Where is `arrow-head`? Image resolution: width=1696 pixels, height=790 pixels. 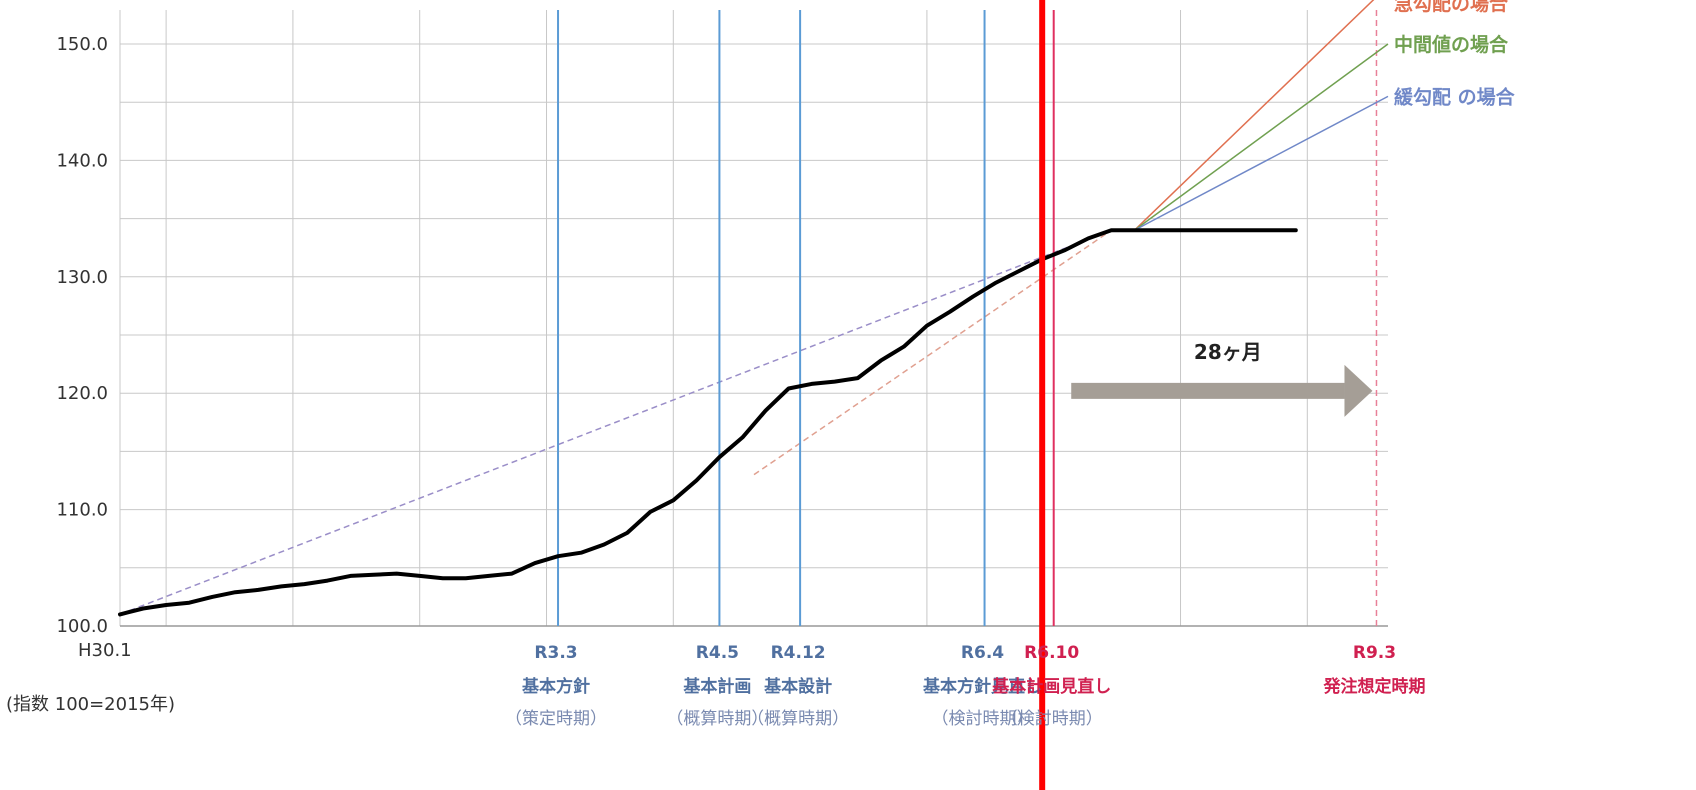
arrow-head is located at coordinates (1358, 390).